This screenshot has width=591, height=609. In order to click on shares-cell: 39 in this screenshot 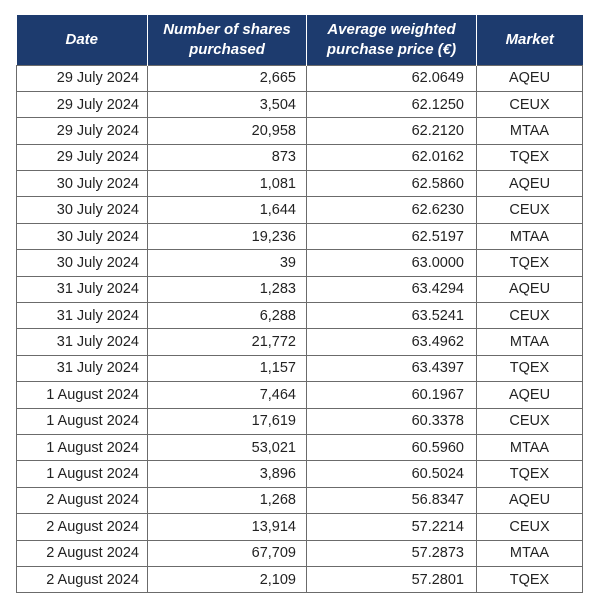, I will do `click(227, 263)`.